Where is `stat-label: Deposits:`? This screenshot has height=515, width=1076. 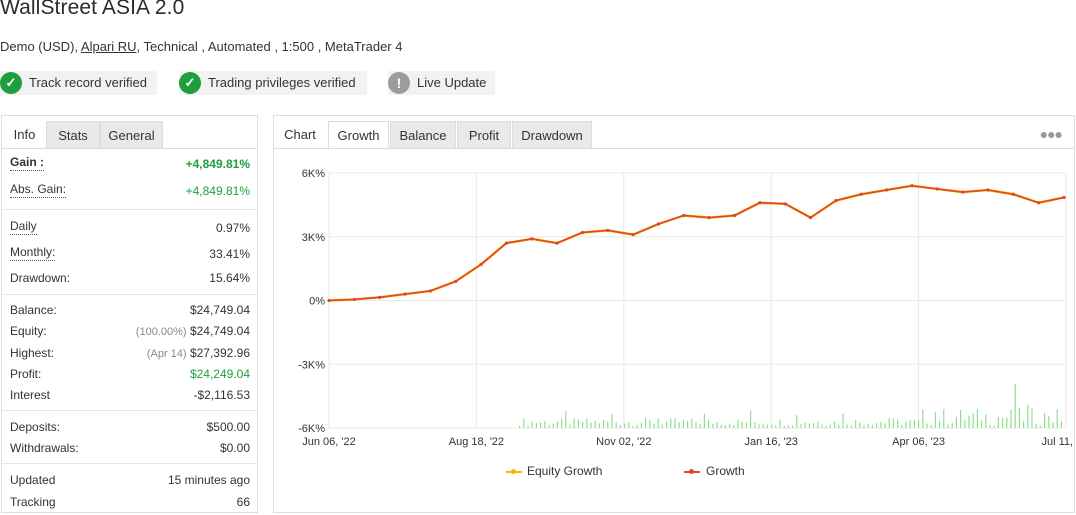
stat-label: Deposits: is located at coordinates (35, 427).